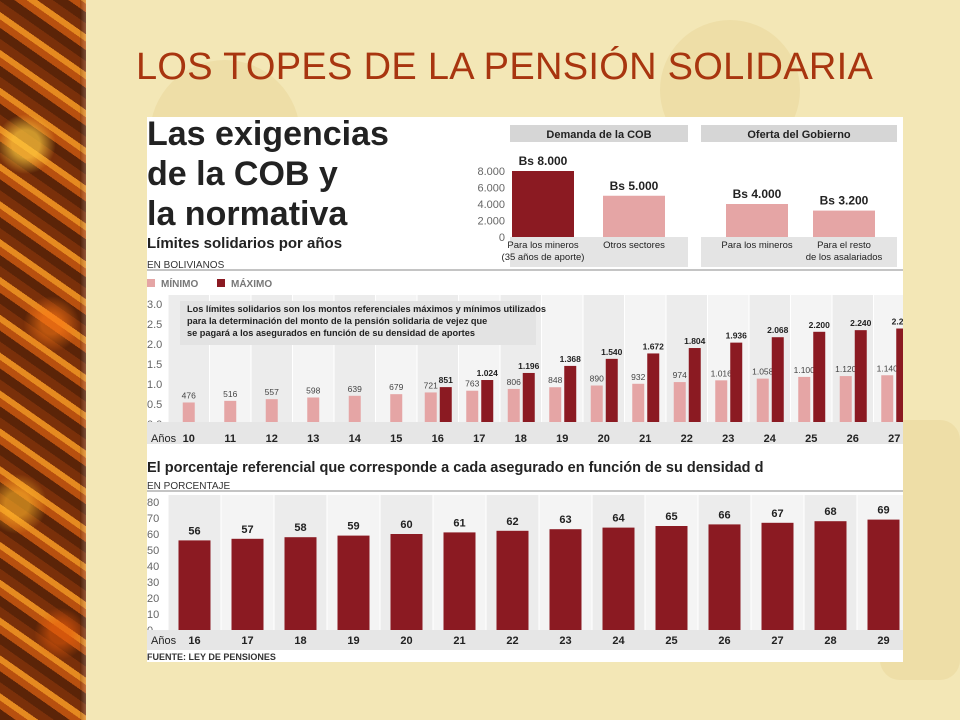  I want to click on limites-annotation-box, so click(358, 323).